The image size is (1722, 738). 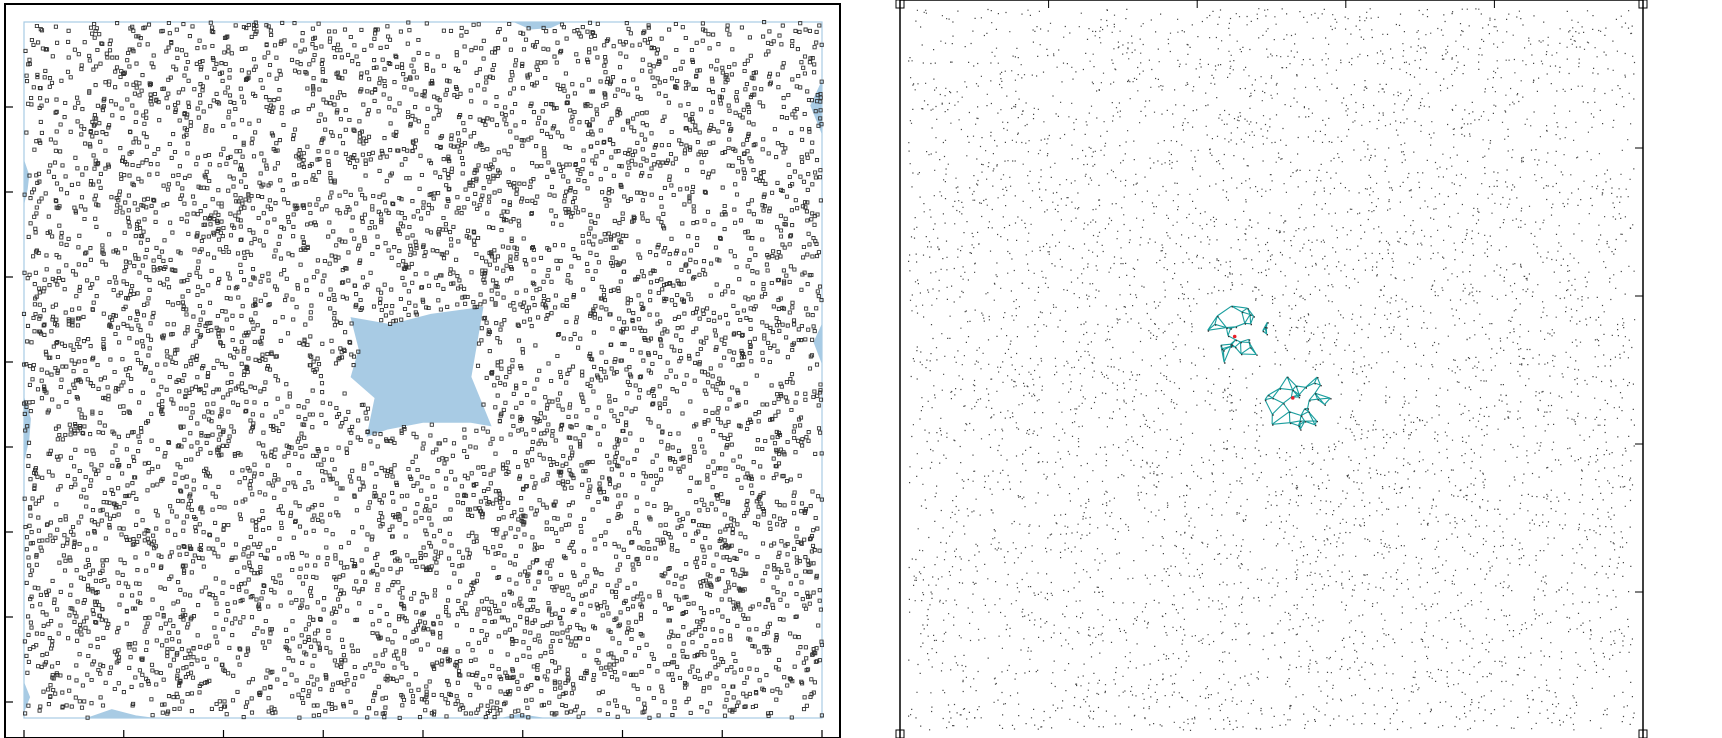 I want to click on cluster-upper-points, so click(x=1238, y=335).